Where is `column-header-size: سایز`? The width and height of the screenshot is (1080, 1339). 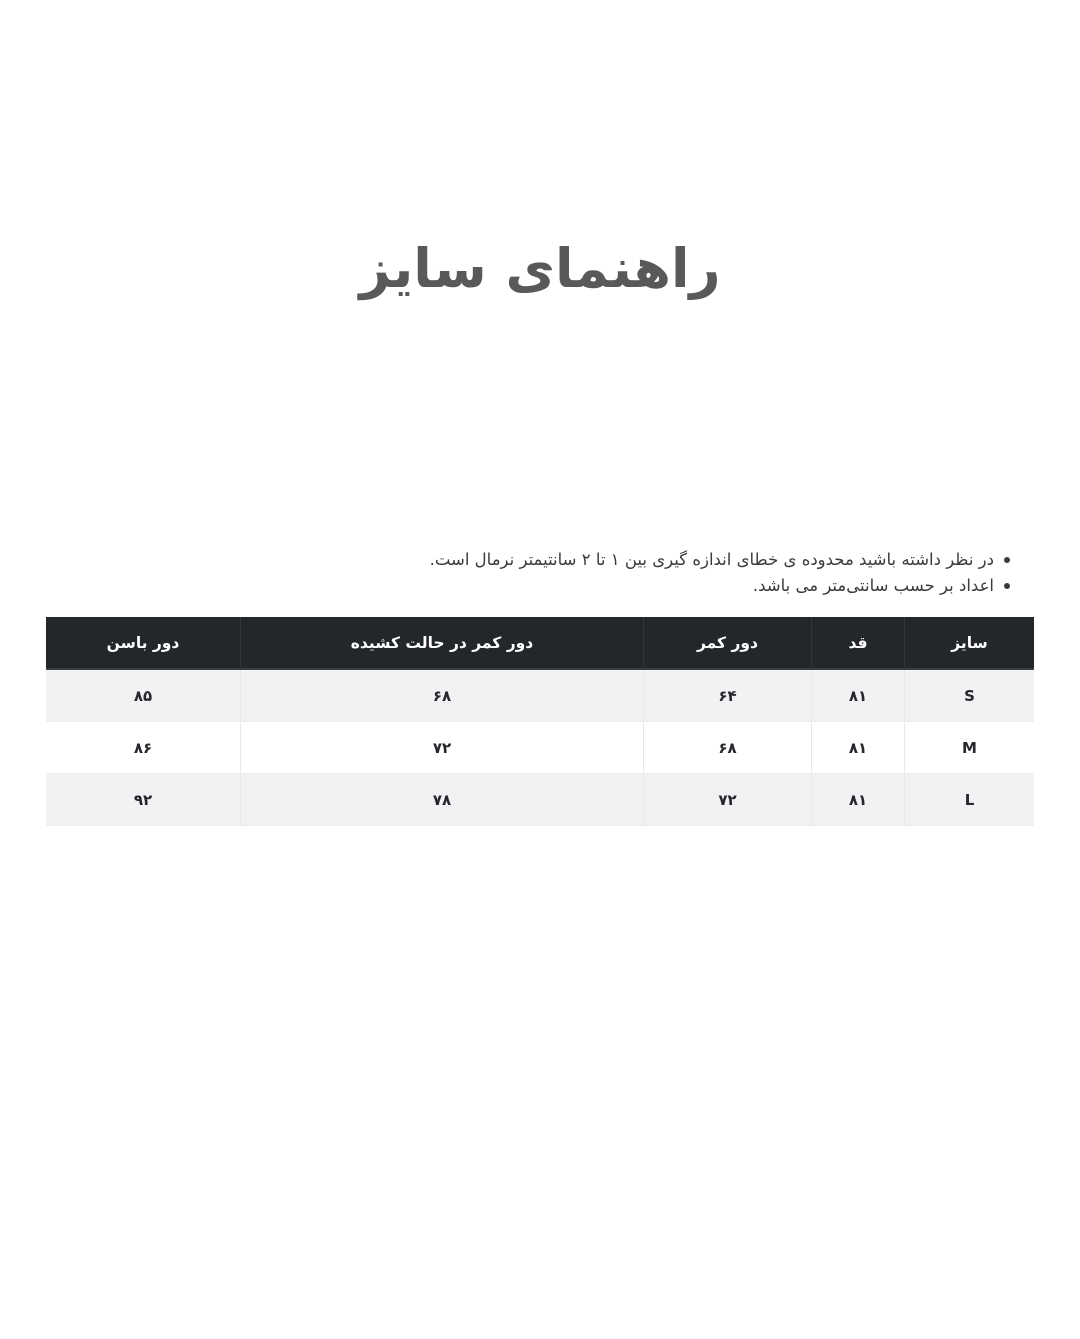
column-header-size: سایز is located at coordinates (969, 643).